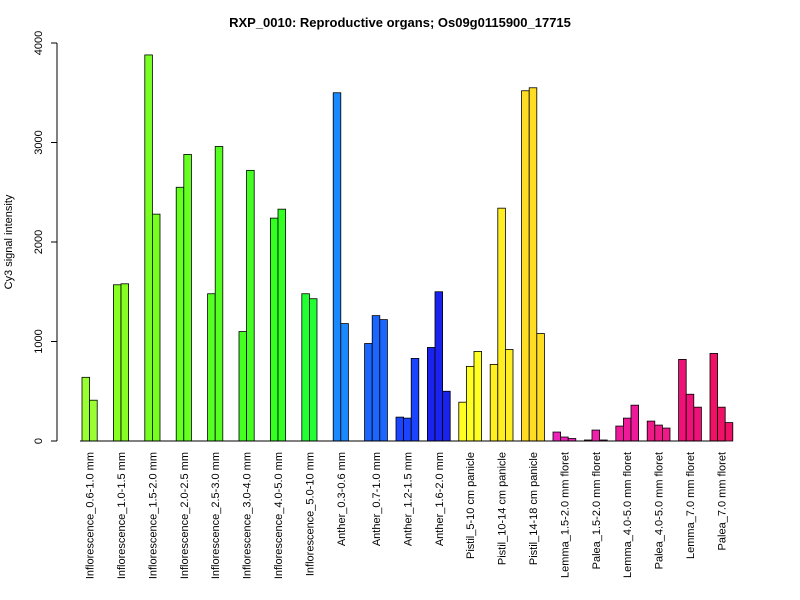 The height and width of the screenshot is (600, 800). What do you see at coordinates (39, 441) in the screenshot?
I see `y-tick-label: 0` at bounding box center [39, 441].